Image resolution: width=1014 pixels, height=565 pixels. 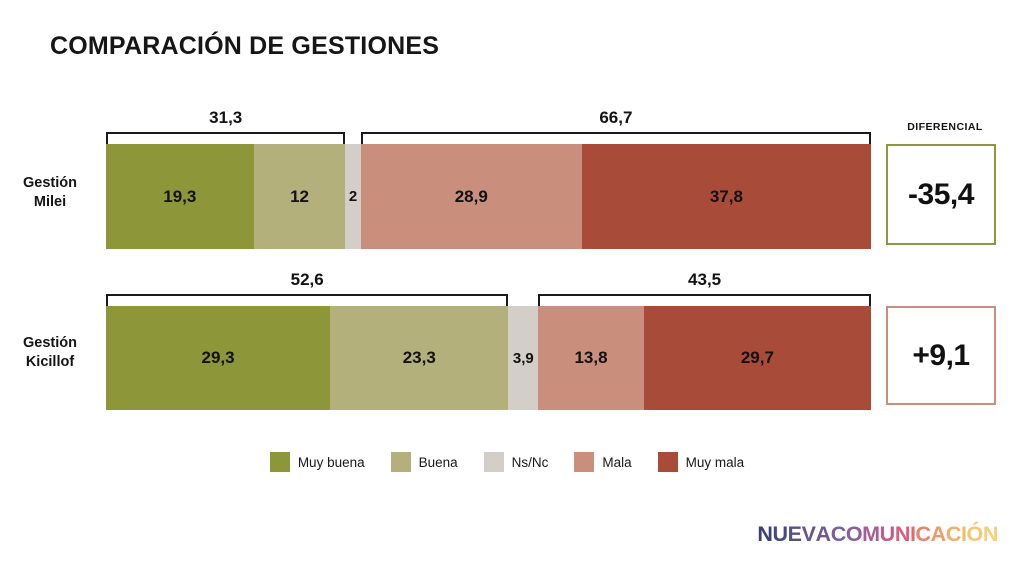 I want to click on logo-letter-6: O, so click(x=854, y=534).